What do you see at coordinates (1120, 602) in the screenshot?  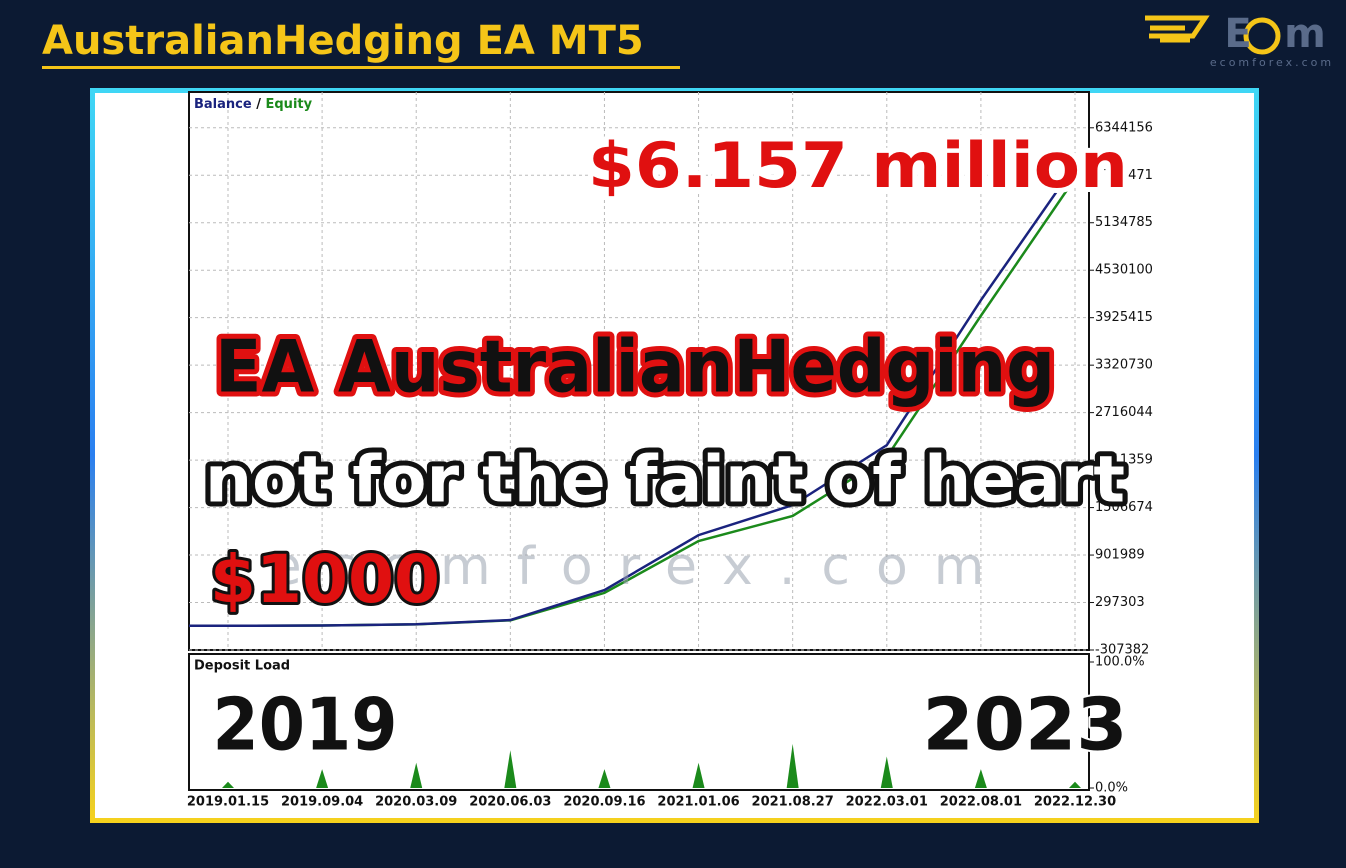 I see `y-tick-label: 297303` at bounding box center [1120, 602].